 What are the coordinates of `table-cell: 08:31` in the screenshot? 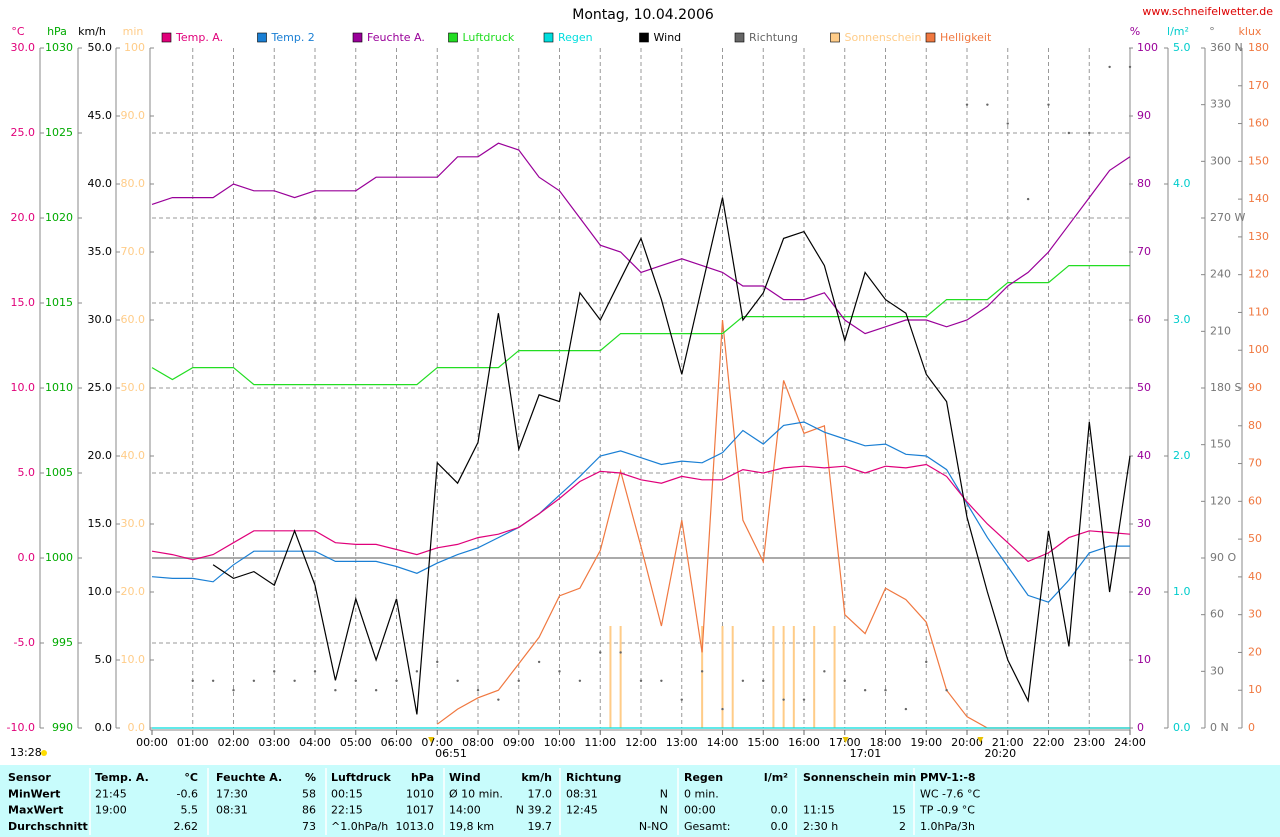 It's located at (232, 810).